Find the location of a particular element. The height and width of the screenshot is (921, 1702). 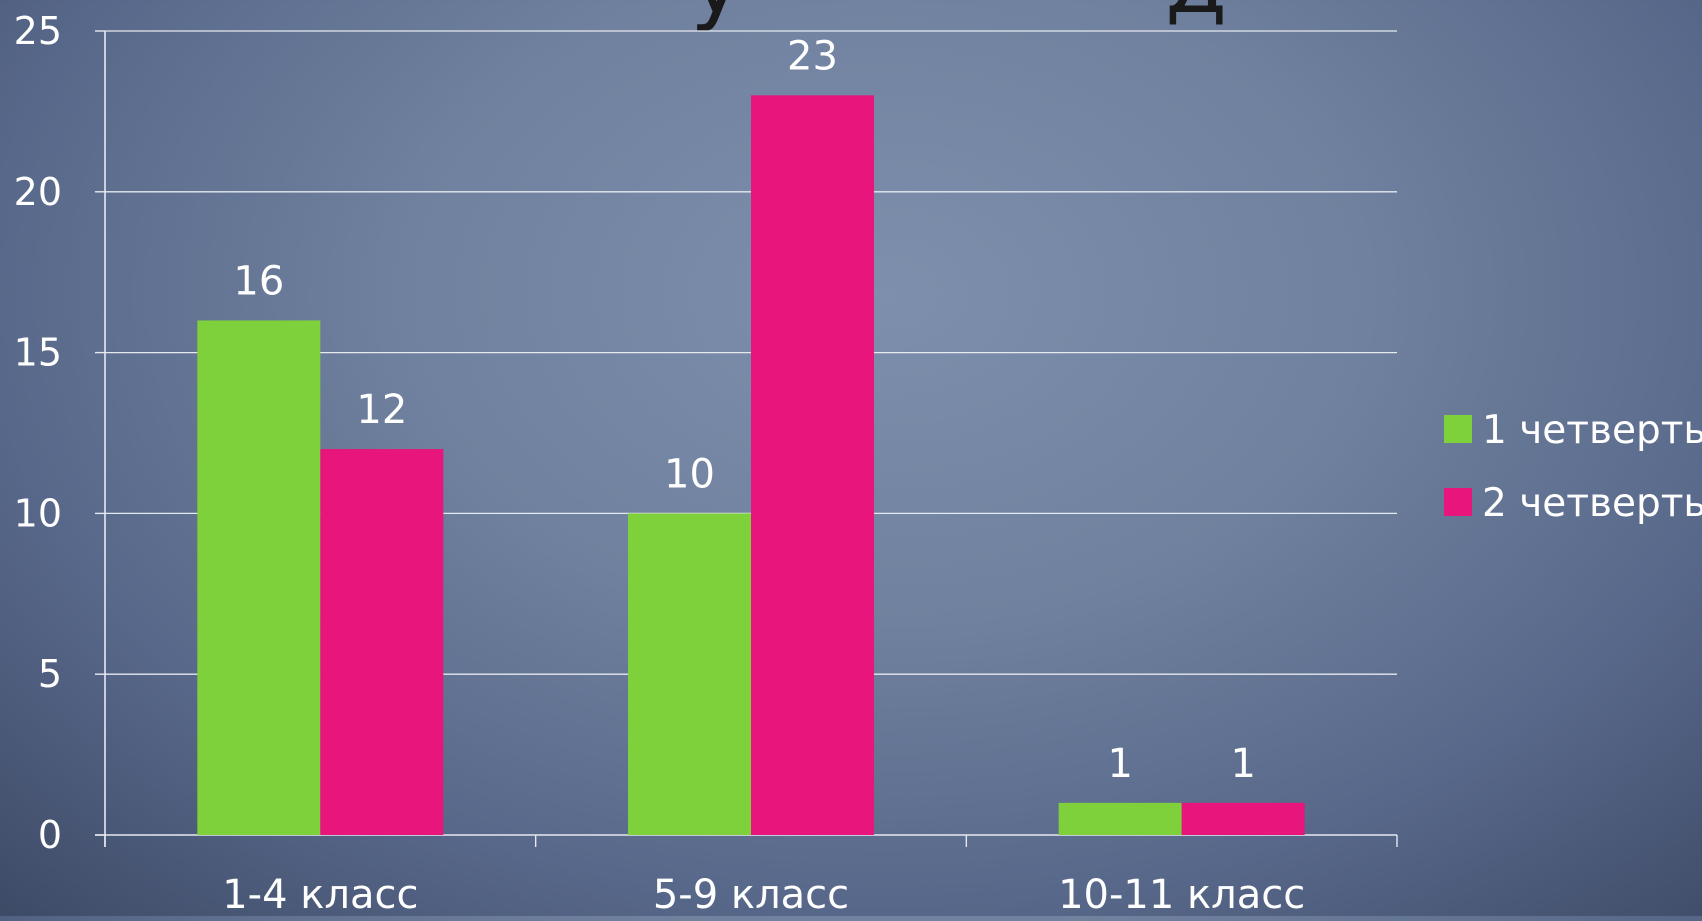

y-tick-label: 15 is located at coordinates (38, 353).